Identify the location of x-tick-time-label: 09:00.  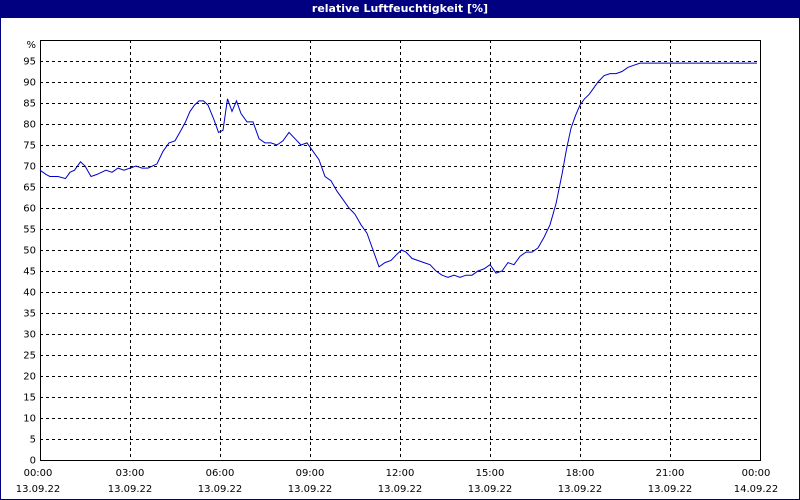
(310, 473).